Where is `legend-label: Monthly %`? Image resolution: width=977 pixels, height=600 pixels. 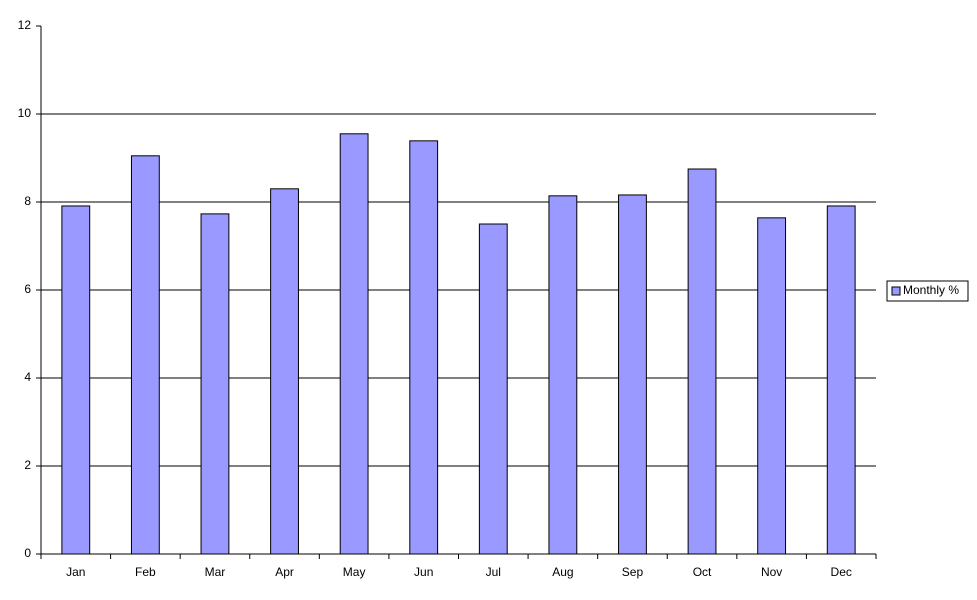 legend-label: Monthly % is located at coordinates (931, 290).